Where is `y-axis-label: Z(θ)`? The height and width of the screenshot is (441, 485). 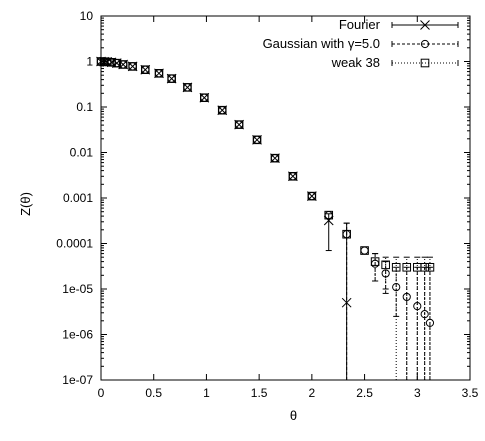 y-axis-label: Z(θ) is located at coordinates (25, 204).